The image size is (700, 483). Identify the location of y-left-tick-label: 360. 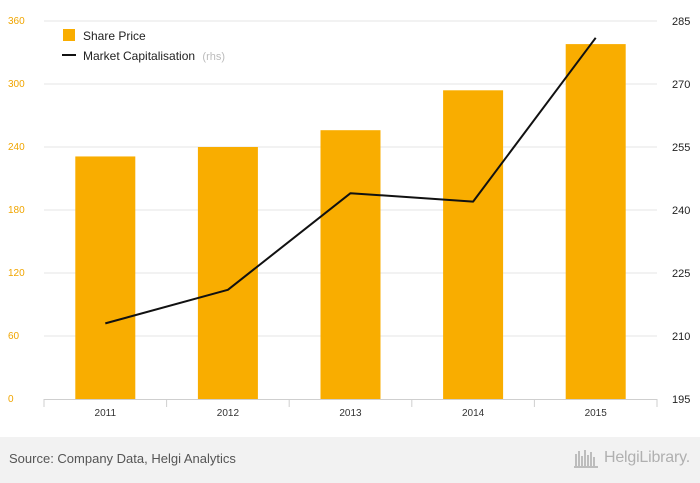
(16, 21).